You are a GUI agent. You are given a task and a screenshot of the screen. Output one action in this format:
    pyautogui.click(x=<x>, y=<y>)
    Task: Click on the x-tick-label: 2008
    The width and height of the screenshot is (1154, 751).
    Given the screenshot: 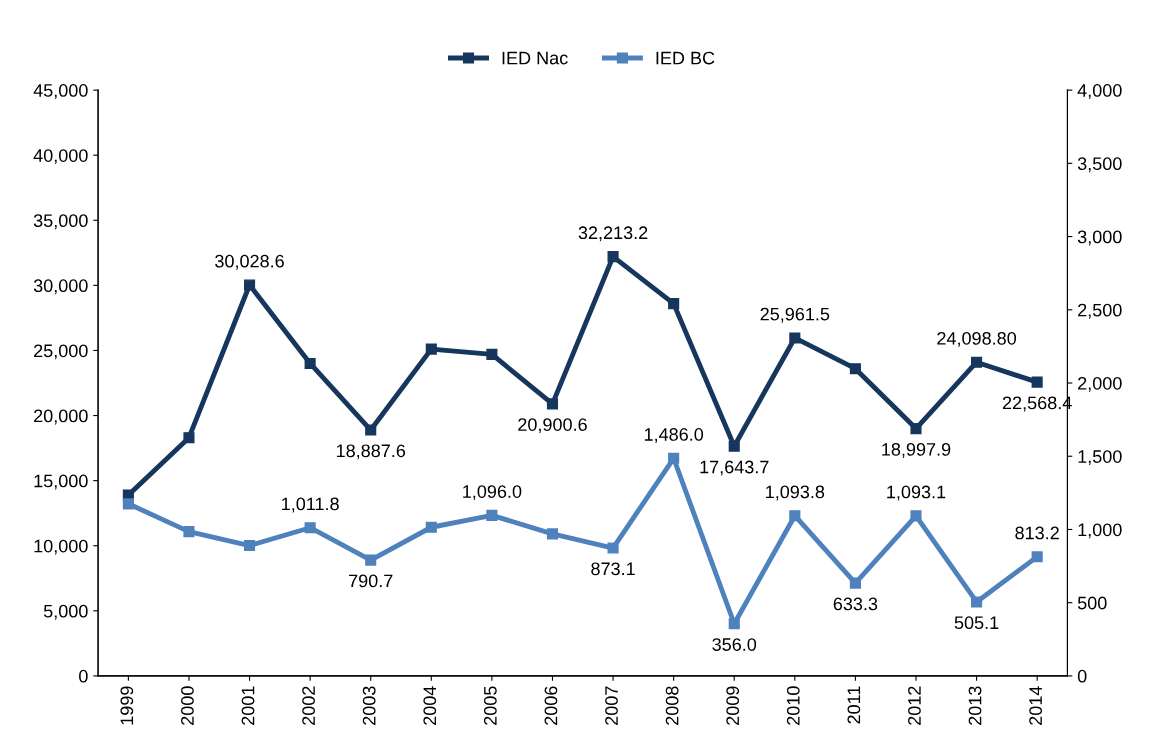 What is the action you would take?
    pyautogui.click(x=672, y=705)
    